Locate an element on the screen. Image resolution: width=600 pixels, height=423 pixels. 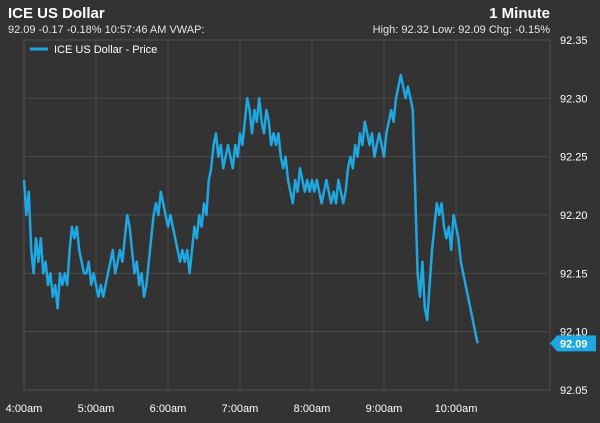
x-tick-label: 9:00am is located at coordinates (384, 409).